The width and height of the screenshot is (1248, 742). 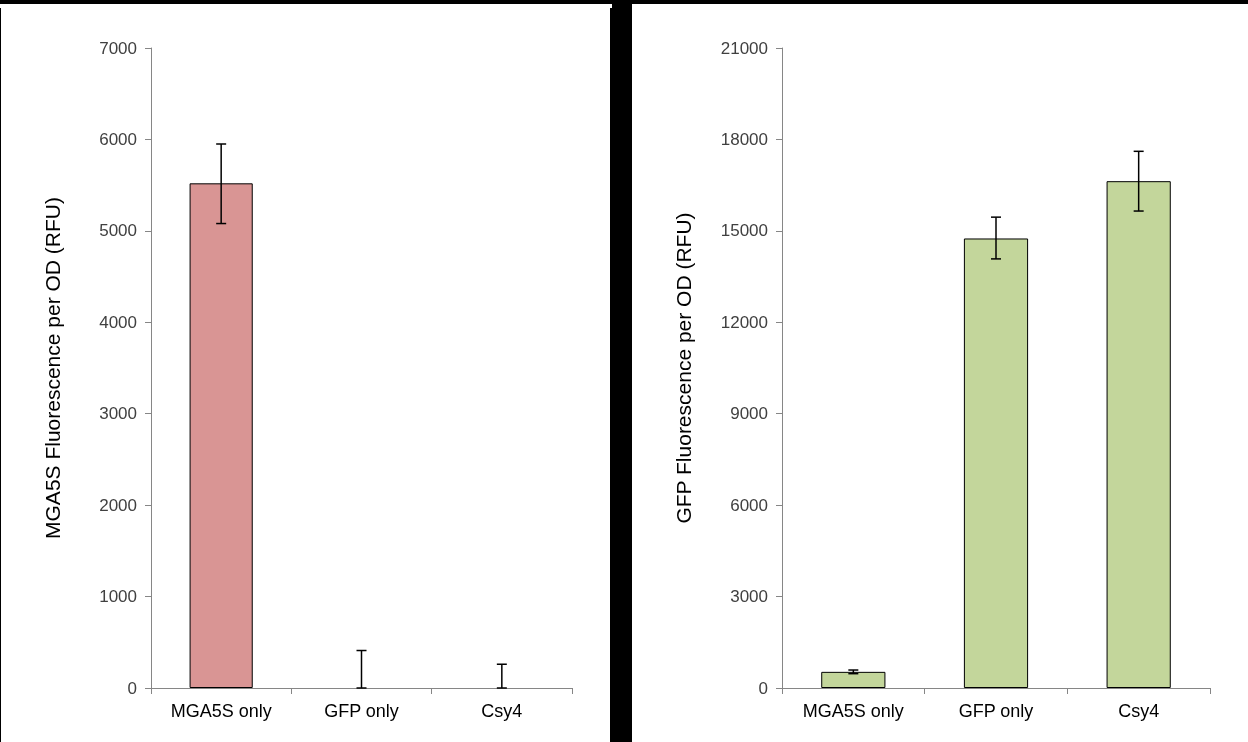 What do you see at coordinates (744, 139) in the screenshot?
I see `y-tick-label: 18000` at bounding box center [744, 139].